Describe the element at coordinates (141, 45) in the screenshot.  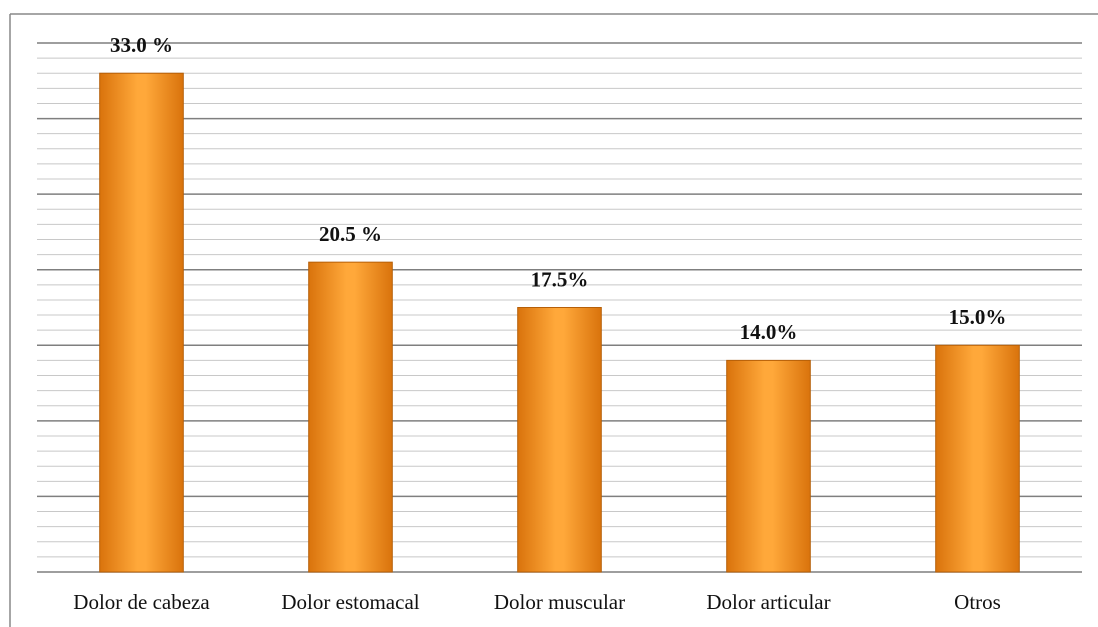
I see `data-label: 33.0 %` at that location.